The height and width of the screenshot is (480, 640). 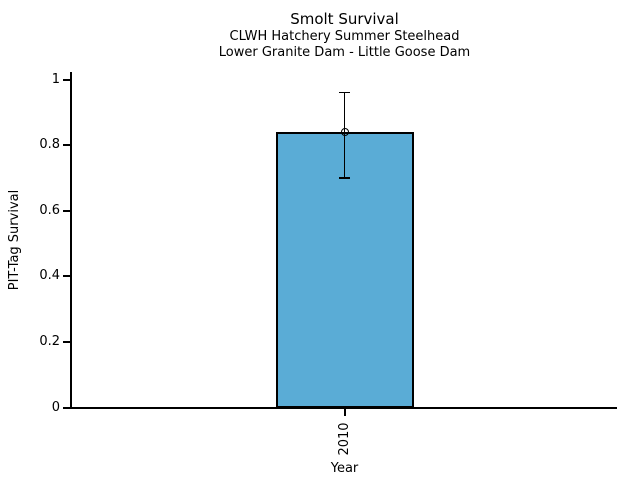 I want to click on x-tick-label: 2010, so click(x=344, y=438).